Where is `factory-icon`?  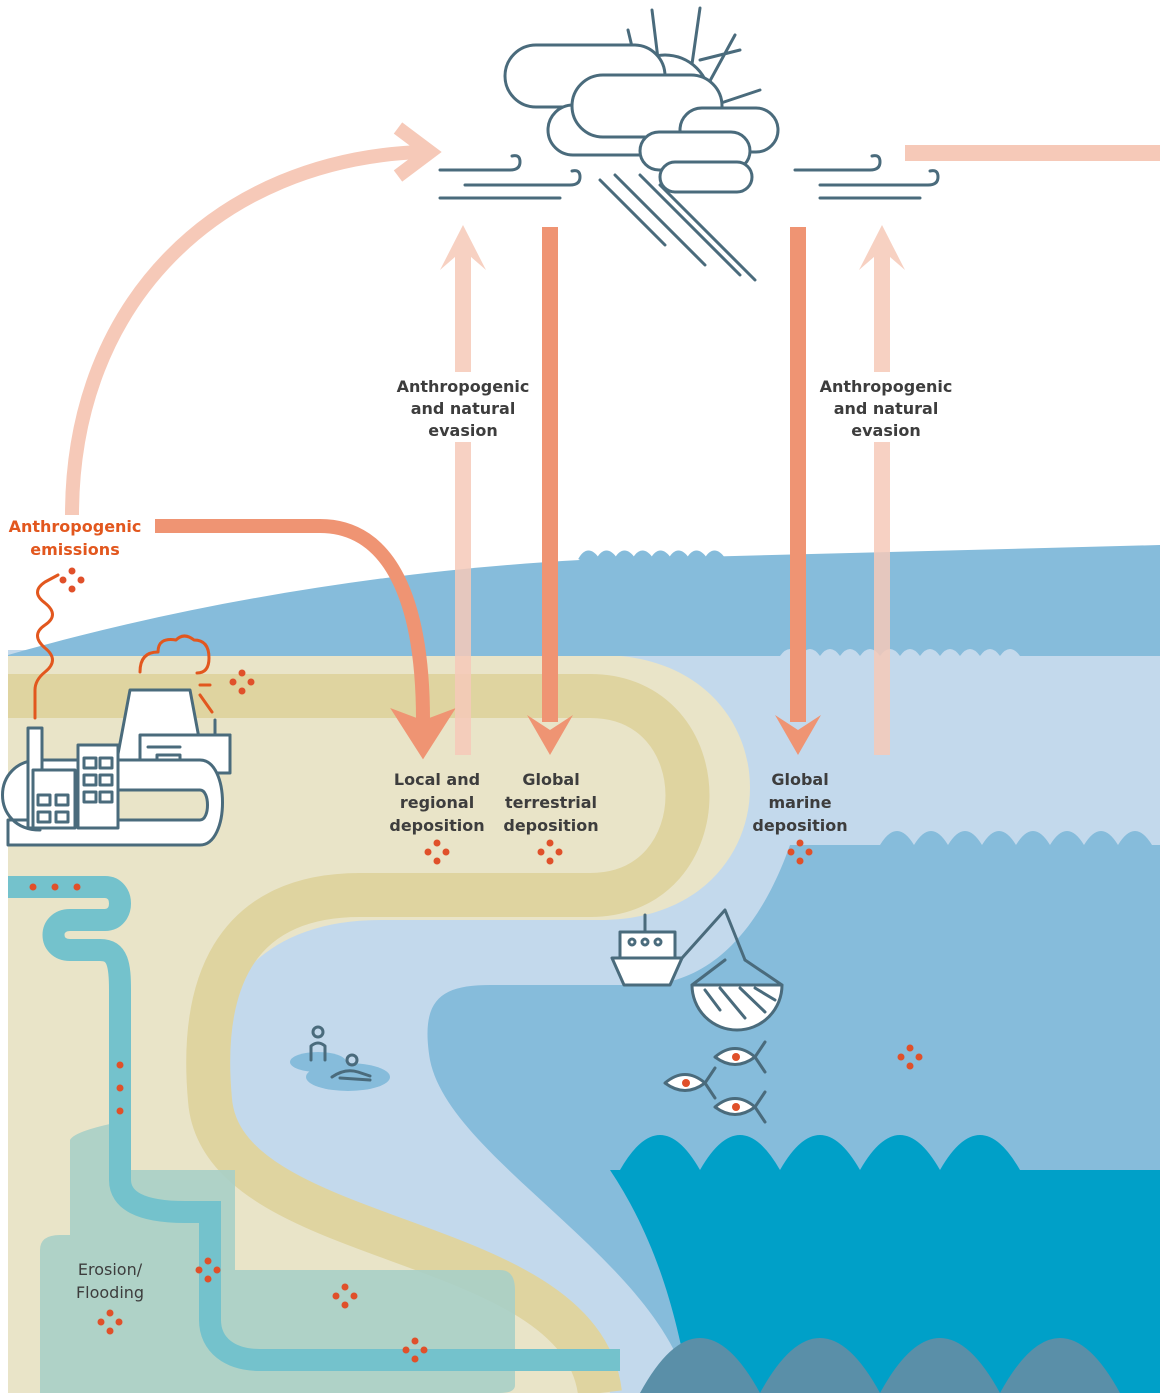
factory-icon is located at coordinates (116, 710).